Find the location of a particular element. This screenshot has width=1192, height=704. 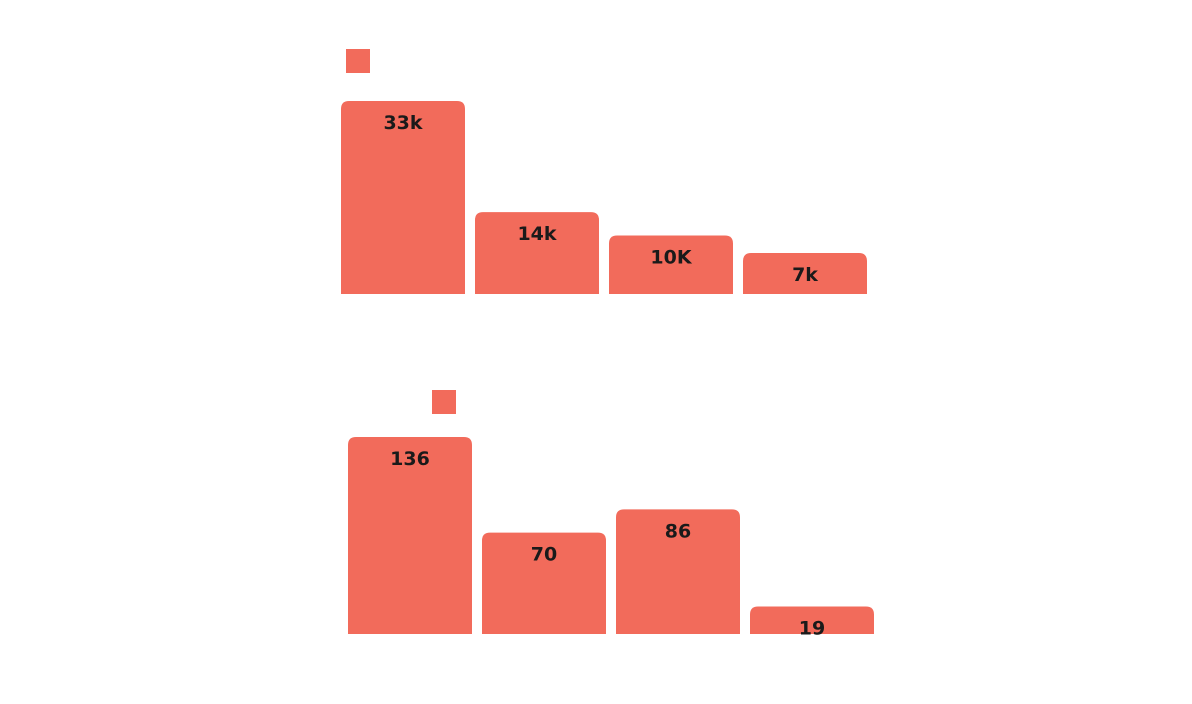

bar-value-label: 136 is located at coordinates (410, 459).